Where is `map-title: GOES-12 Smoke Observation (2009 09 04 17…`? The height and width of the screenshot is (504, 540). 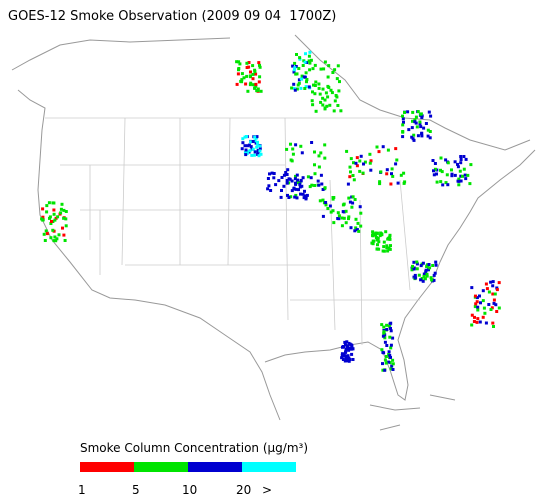 map-title: GOES-12 Smoke Observation (2009 09 04 17… is located at coordinates (172, 16).